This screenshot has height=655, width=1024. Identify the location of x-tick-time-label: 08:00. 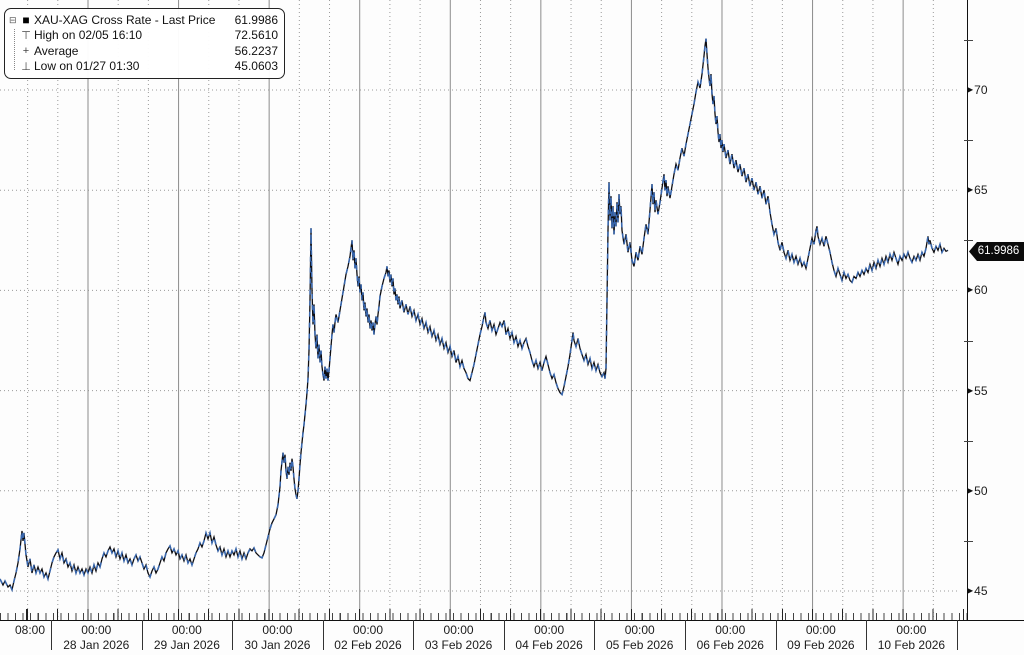
(30, 630).